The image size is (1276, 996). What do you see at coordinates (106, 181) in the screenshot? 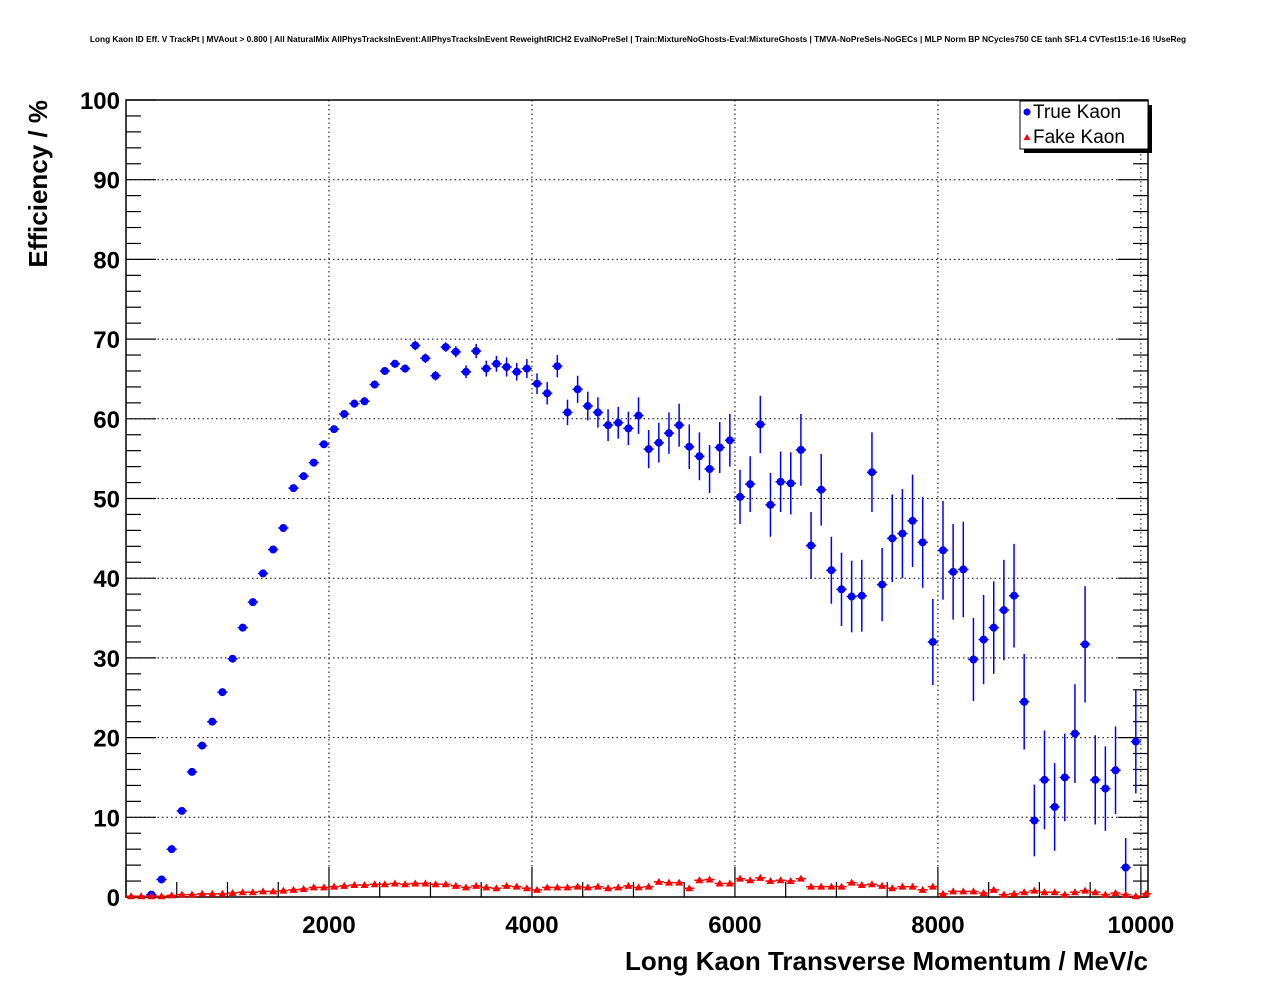
I see `y-tick-label: 90` at bounding box center [106, 181].